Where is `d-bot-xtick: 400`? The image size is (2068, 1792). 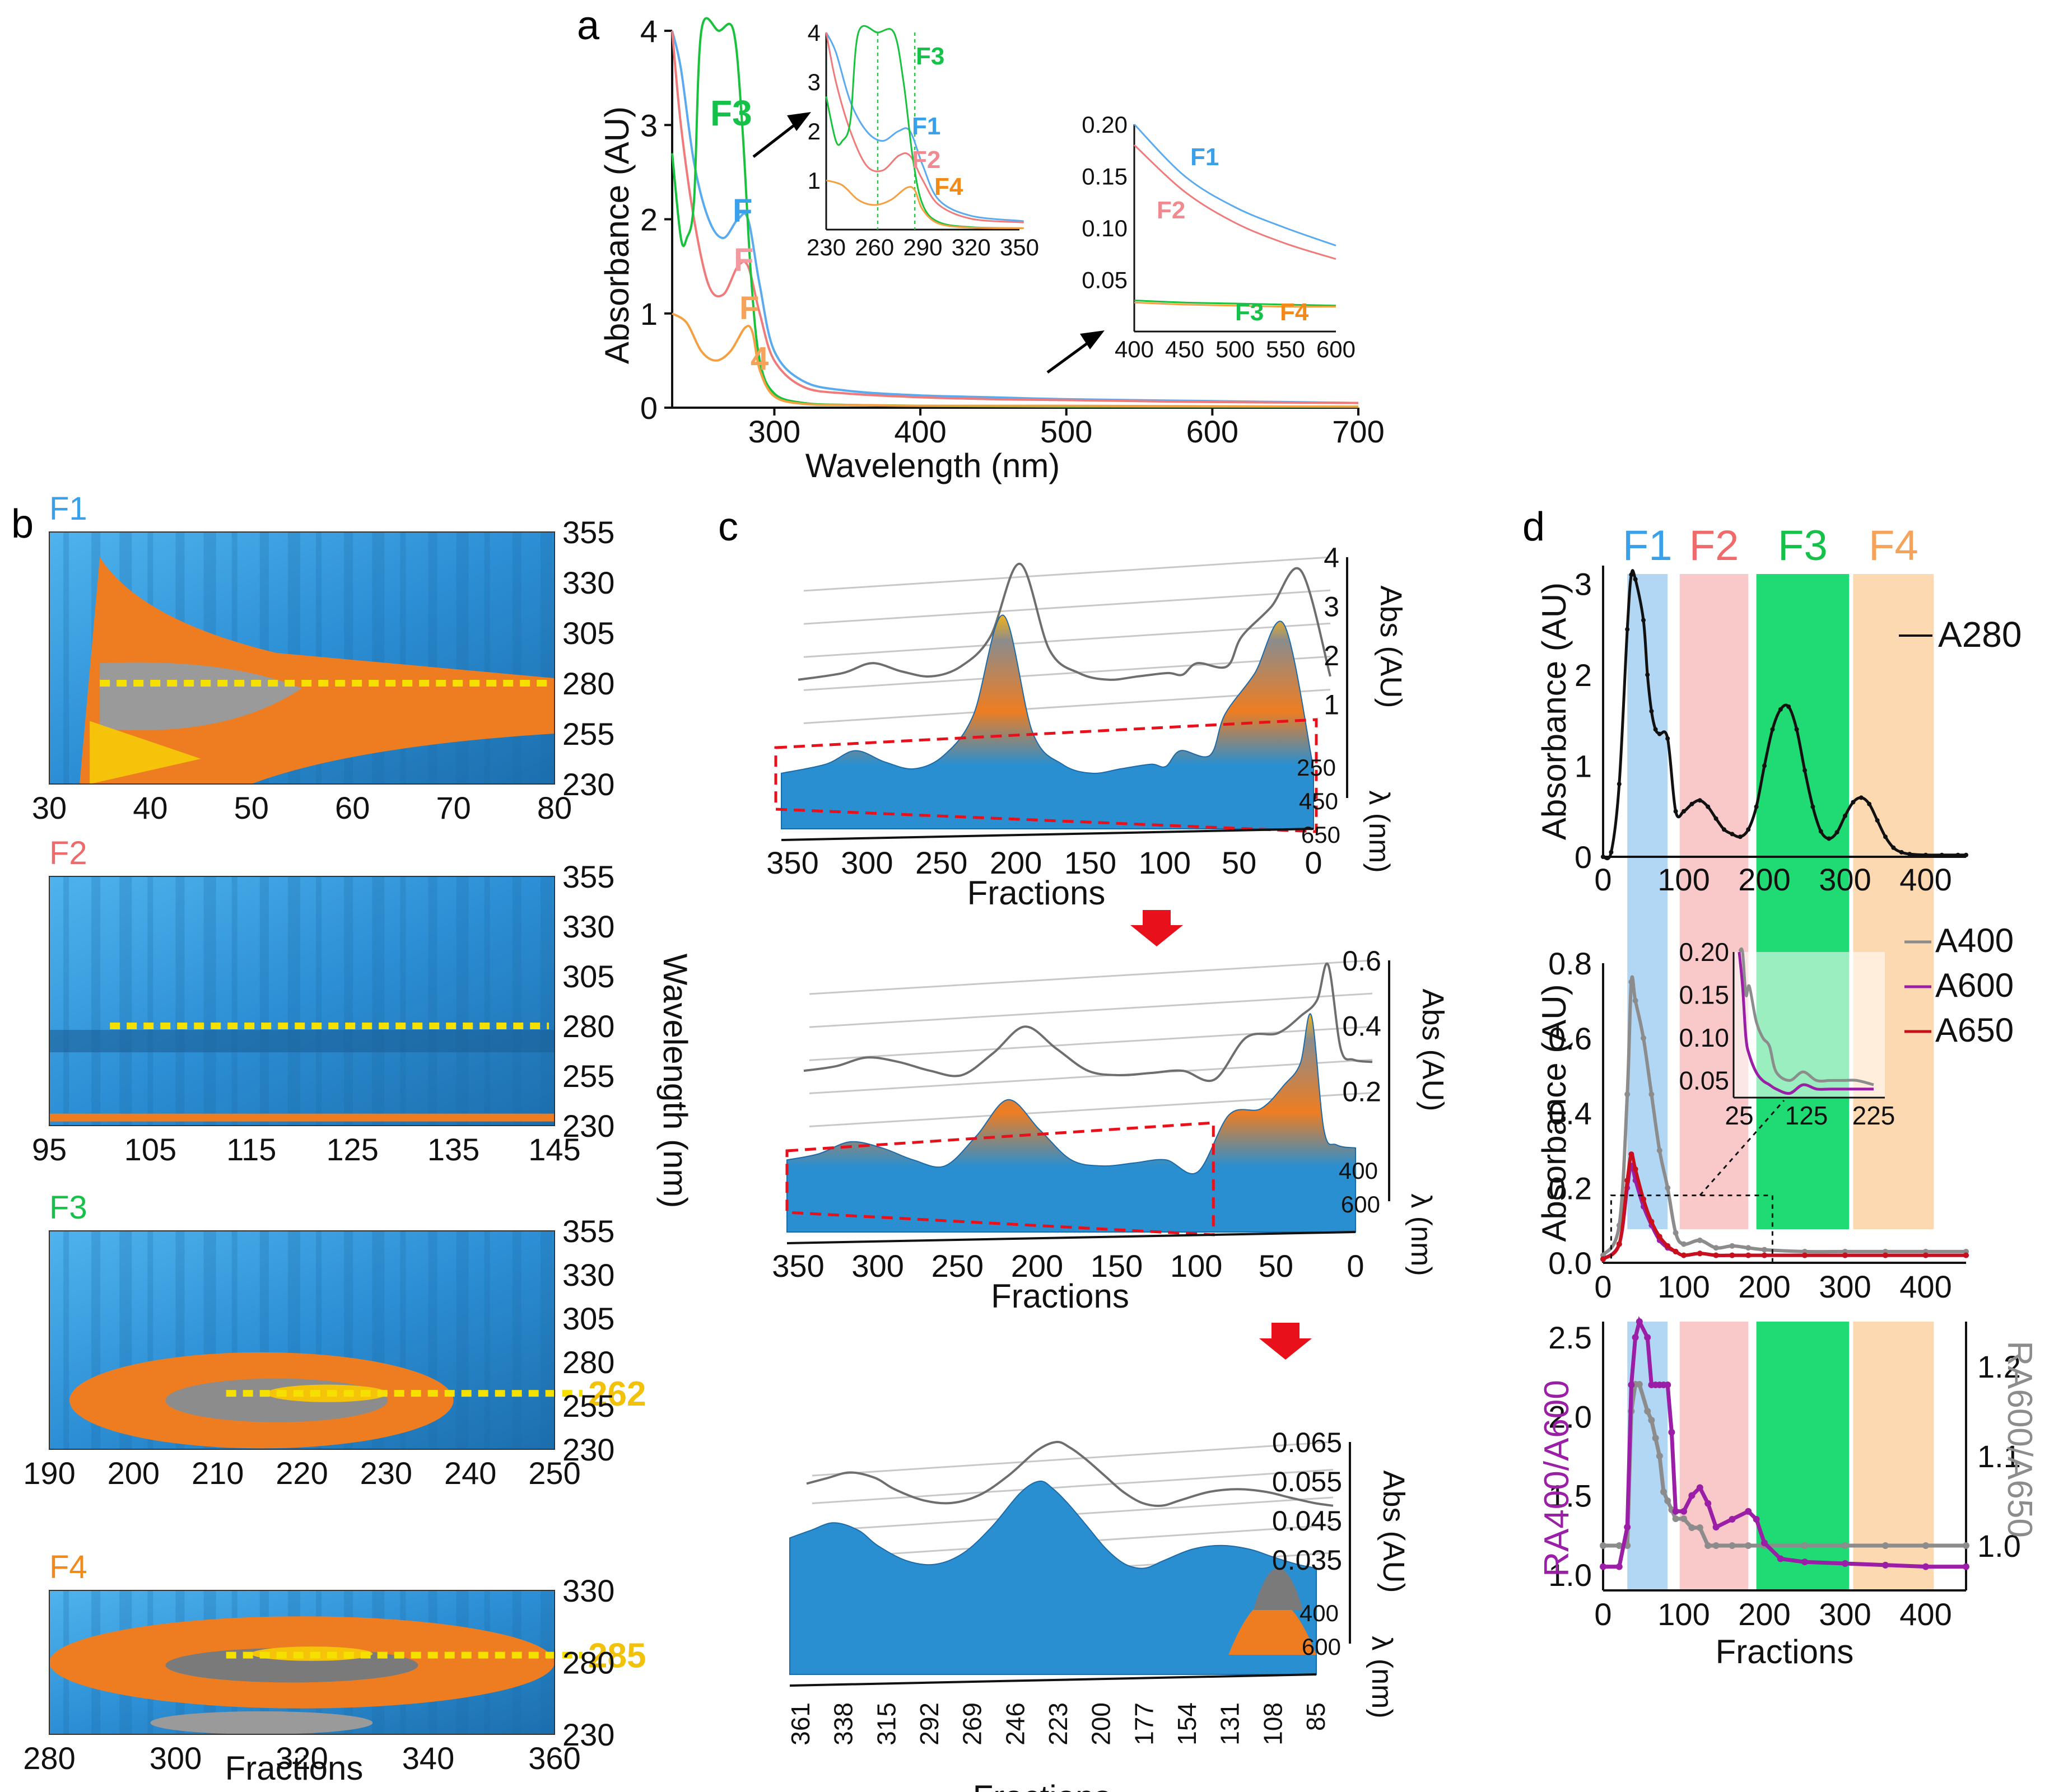
d-bot-xtick: 400 is located at coordinates (1925, 1615).